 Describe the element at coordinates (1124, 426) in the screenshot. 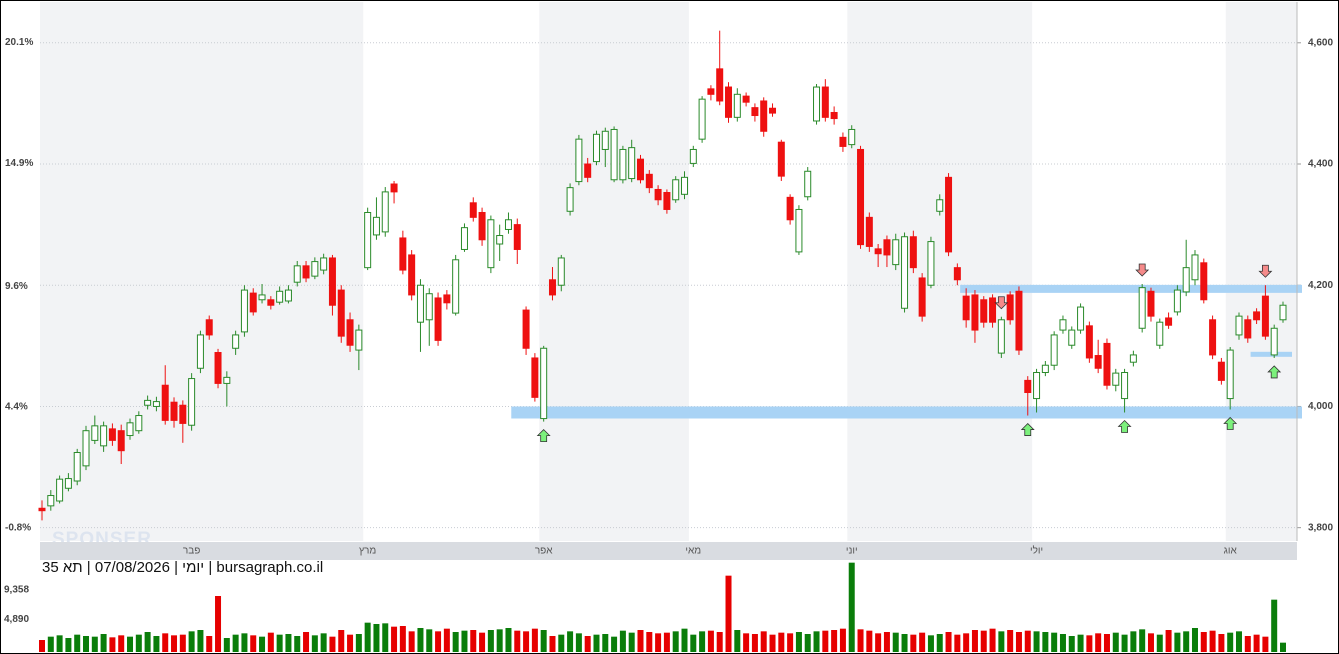

I see `signal-arrow` at that location.